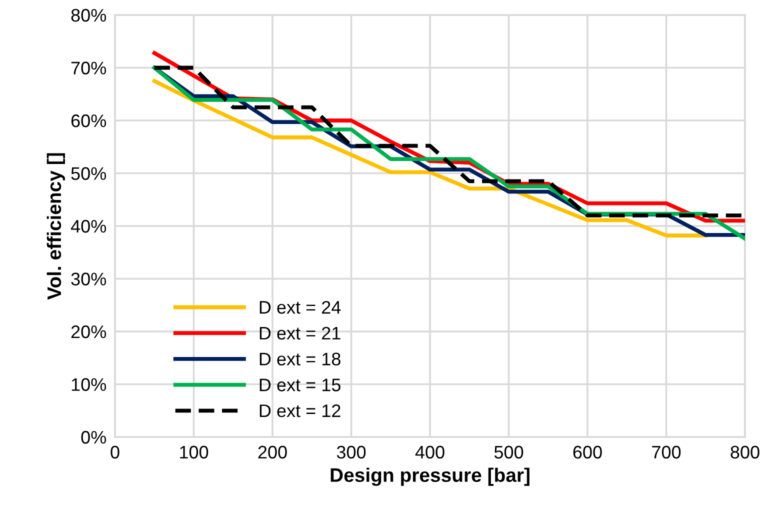 The height and width of the screenshot is (513, 767). What do you see at coordinates (300, 359) in the screenshot?
I see `legend-label: D ext = 18` at bounding box center [300, 359].